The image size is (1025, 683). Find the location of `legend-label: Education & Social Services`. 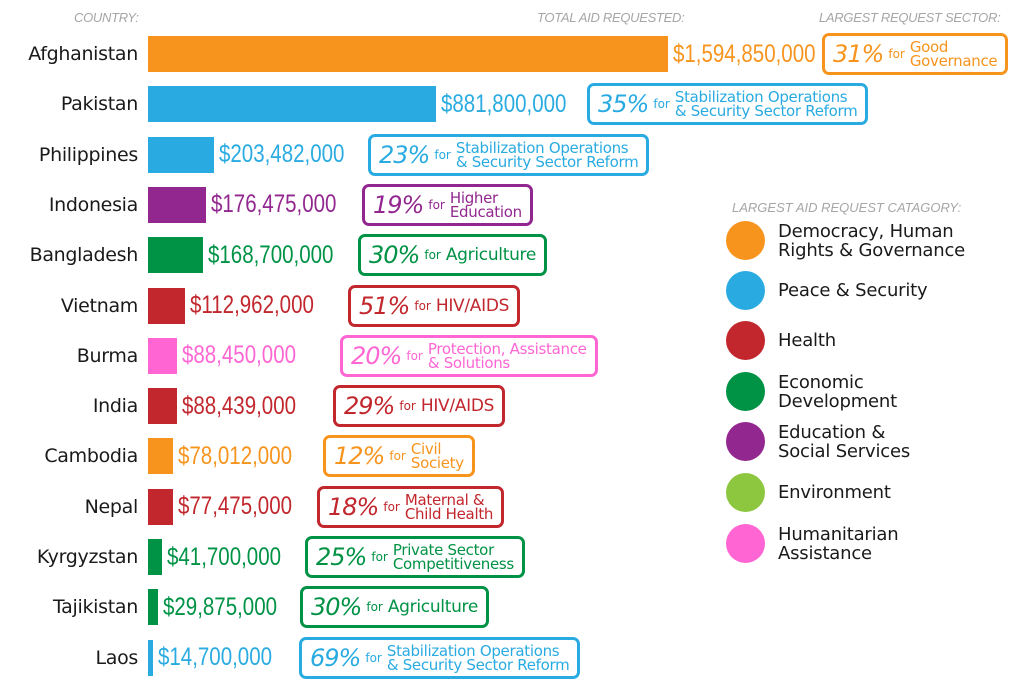

legend-label: Education & Social Services is located at coordinates (844, 442).